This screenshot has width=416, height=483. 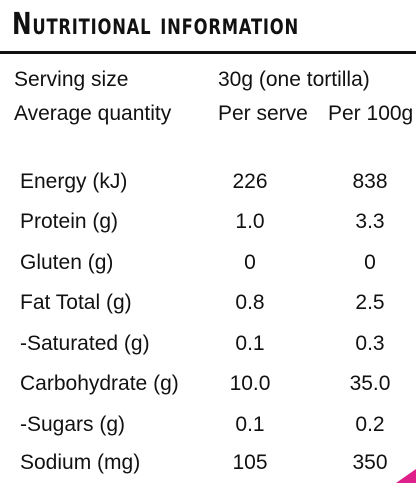 What do you see at coordinates (370, 221) in the screenshot?
I see `per-100g-value: 3.3` at bounding box center [370, 221].